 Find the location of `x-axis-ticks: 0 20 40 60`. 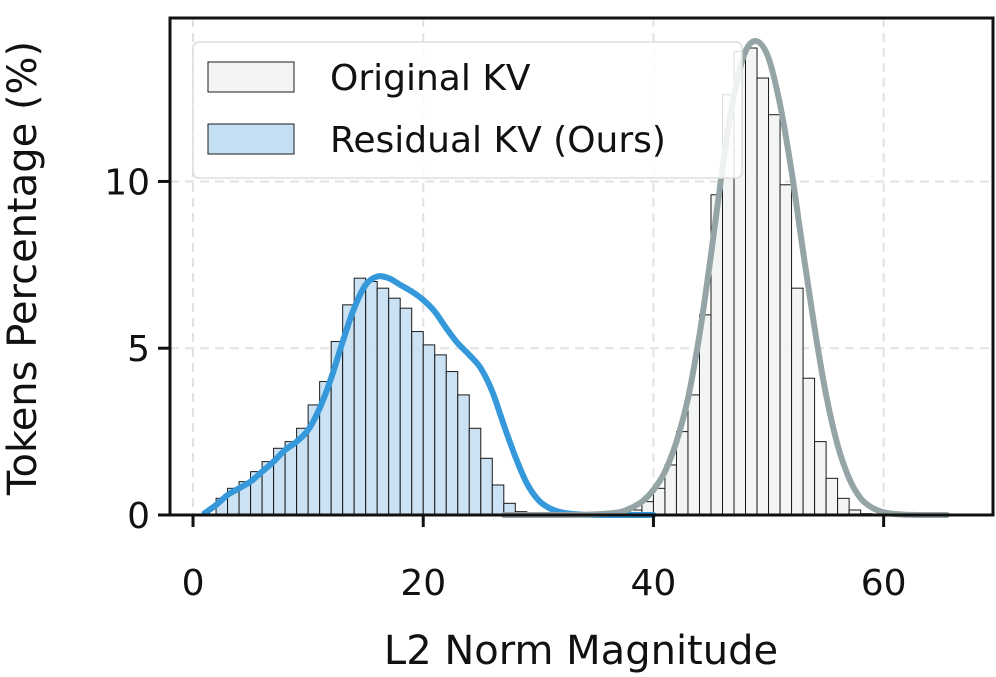

x-axis-ticks: 0 20 40 60 is located at coordinates (544, 559).